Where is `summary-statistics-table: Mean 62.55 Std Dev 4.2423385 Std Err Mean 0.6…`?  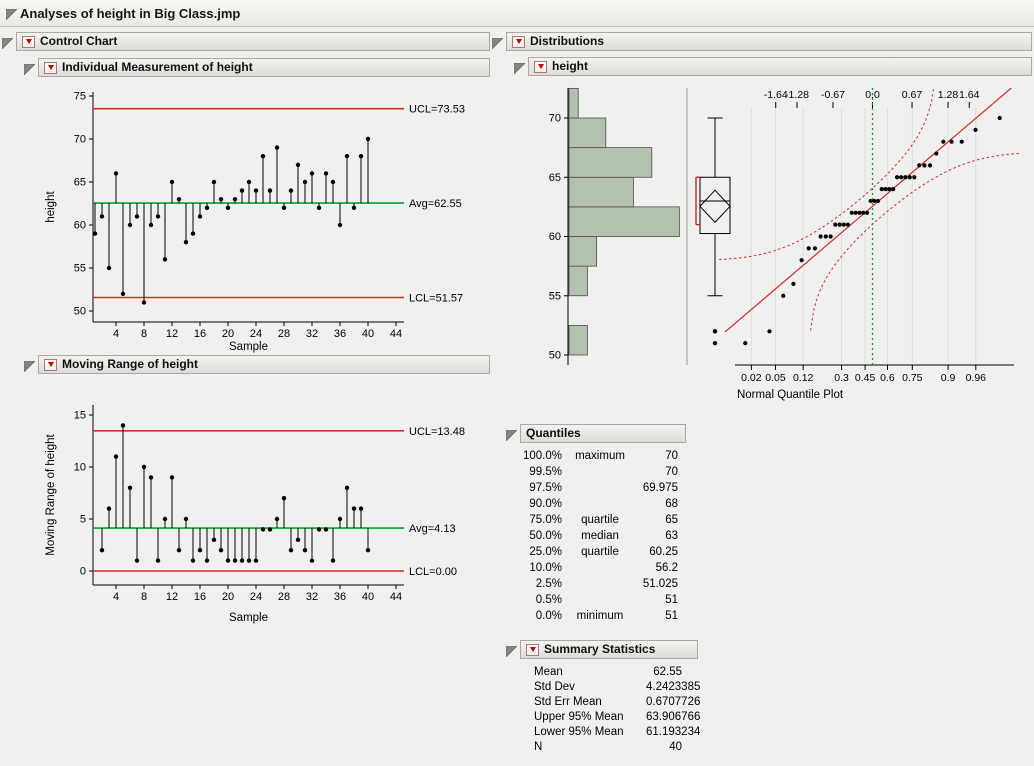 summary-statistics-table: Mean 62.55 Std Dev 4.2423385 Std Err Mean 0.6… is located at coordinates (617, 709).